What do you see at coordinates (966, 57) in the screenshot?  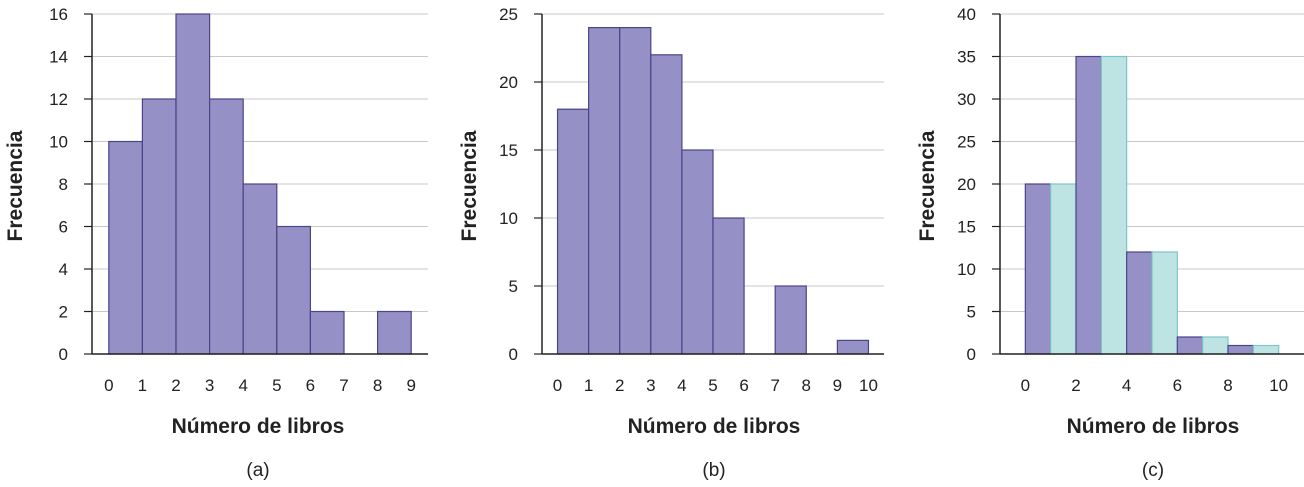 I see `y-tick-label: 35` at bounding box center [966, 57].